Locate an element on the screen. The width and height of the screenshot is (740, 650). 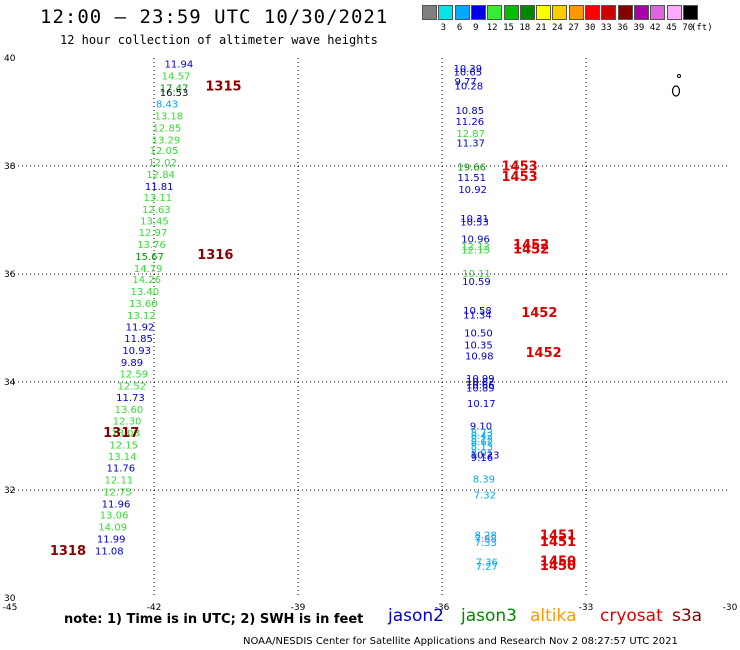
wave-height-label: 7.36 is located at coordinates (487, 563).